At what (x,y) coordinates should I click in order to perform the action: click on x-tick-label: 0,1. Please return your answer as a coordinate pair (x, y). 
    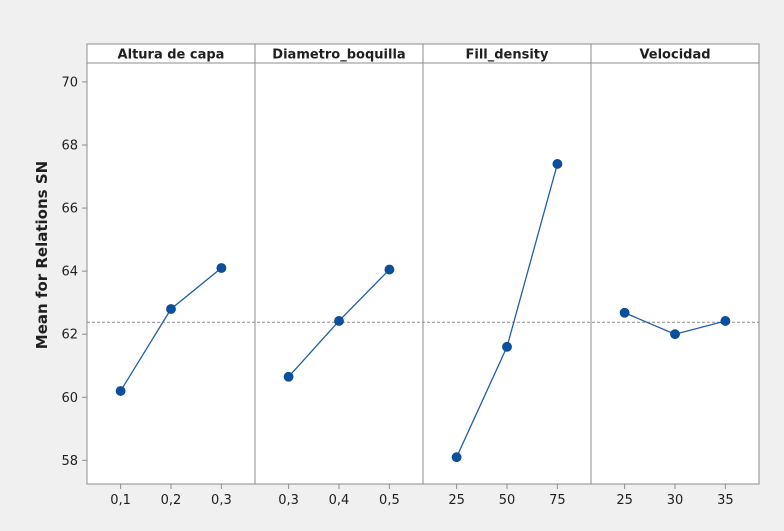
    Looking at the image, I should click on (120, 500).